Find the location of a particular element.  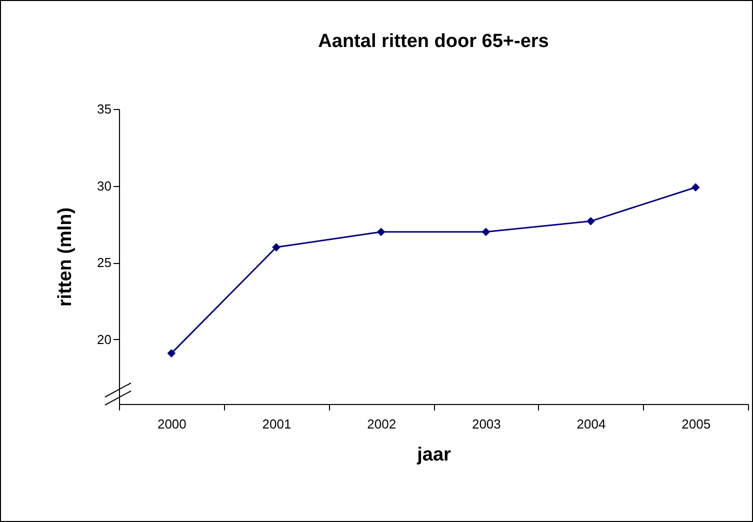

y-tick-label: 35 is located at coordinates (104, 109).